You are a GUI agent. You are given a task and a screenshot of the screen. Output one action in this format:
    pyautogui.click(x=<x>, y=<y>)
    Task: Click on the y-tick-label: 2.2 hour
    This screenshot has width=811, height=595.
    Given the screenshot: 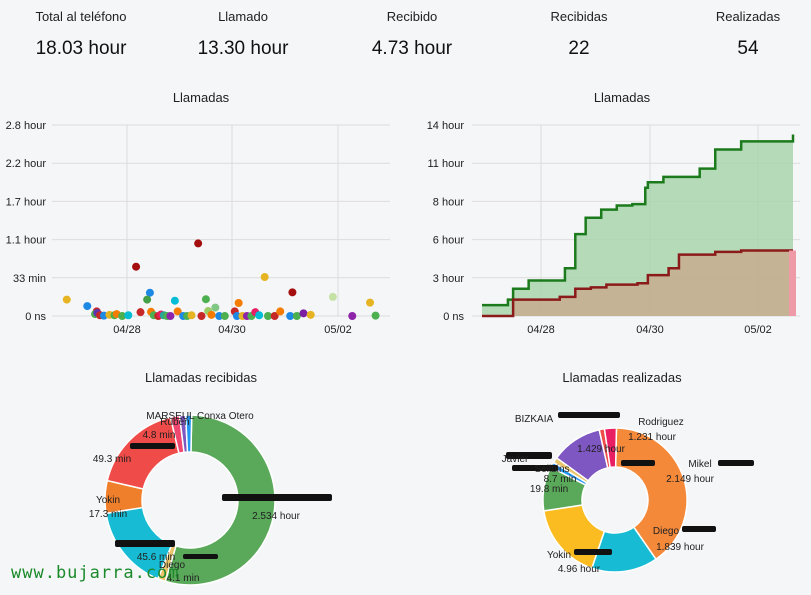 What is the action you would take?
    pyautogui.click(x=26, y=164)
    